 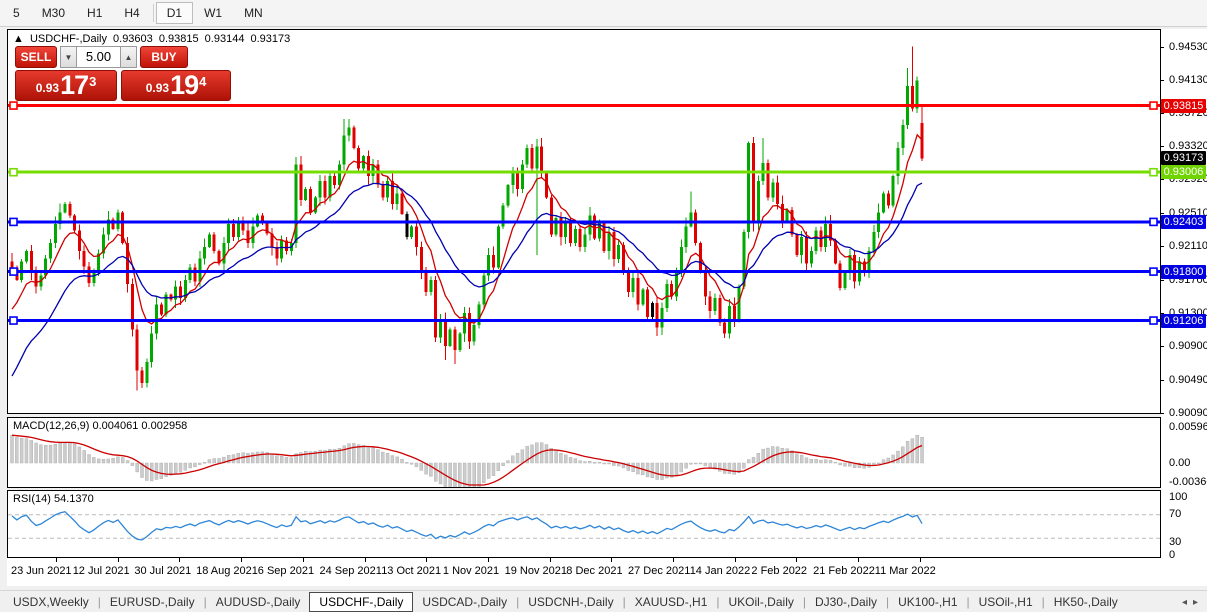 I want to click on price-tick-label: 0.94530, so click(x=1188, y=46).